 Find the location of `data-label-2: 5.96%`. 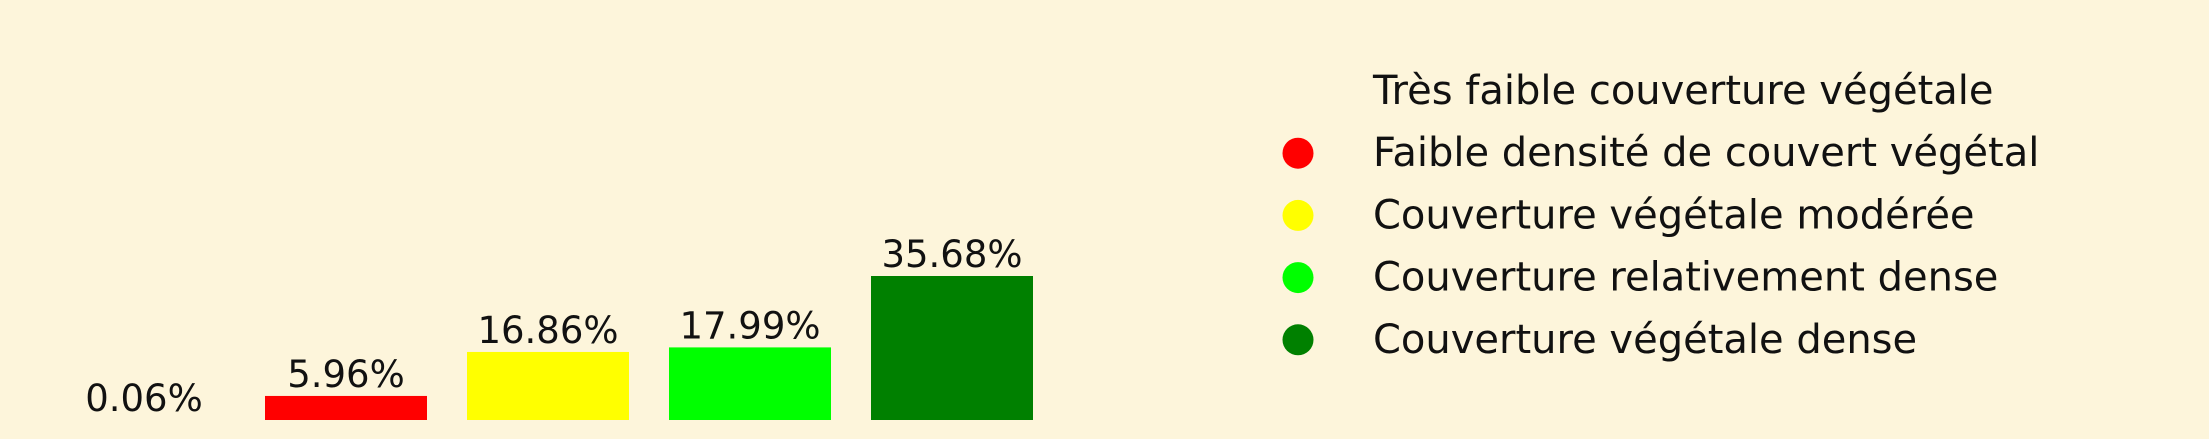

data-label-2: 5.96% is located at coordinates (346, 374).